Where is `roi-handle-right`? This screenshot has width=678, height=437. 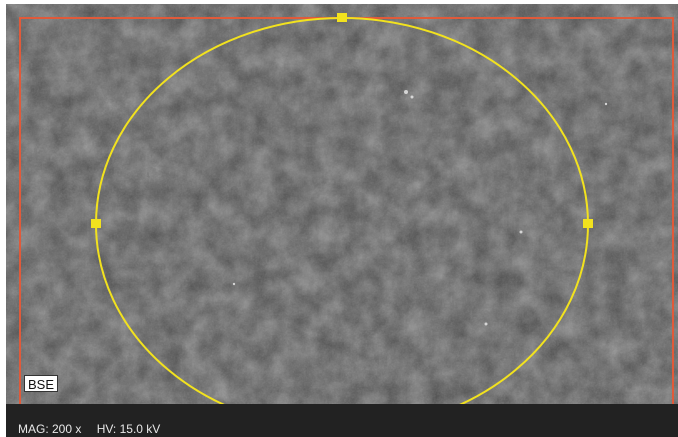
roi-handle-right is located at coordinates (588, 223).